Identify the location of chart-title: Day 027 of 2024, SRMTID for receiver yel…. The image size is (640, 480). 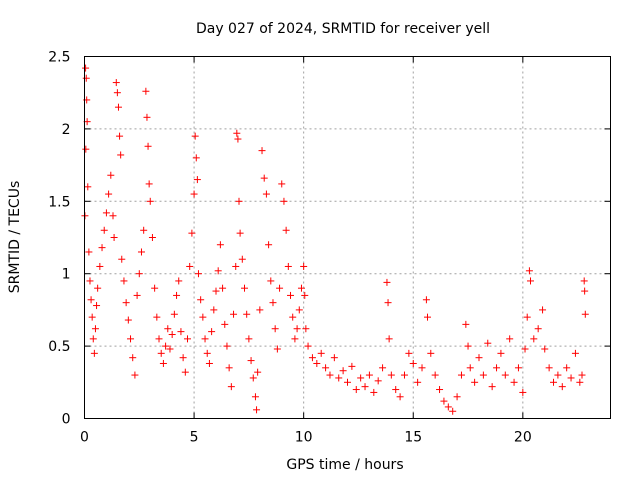
(343, 29).